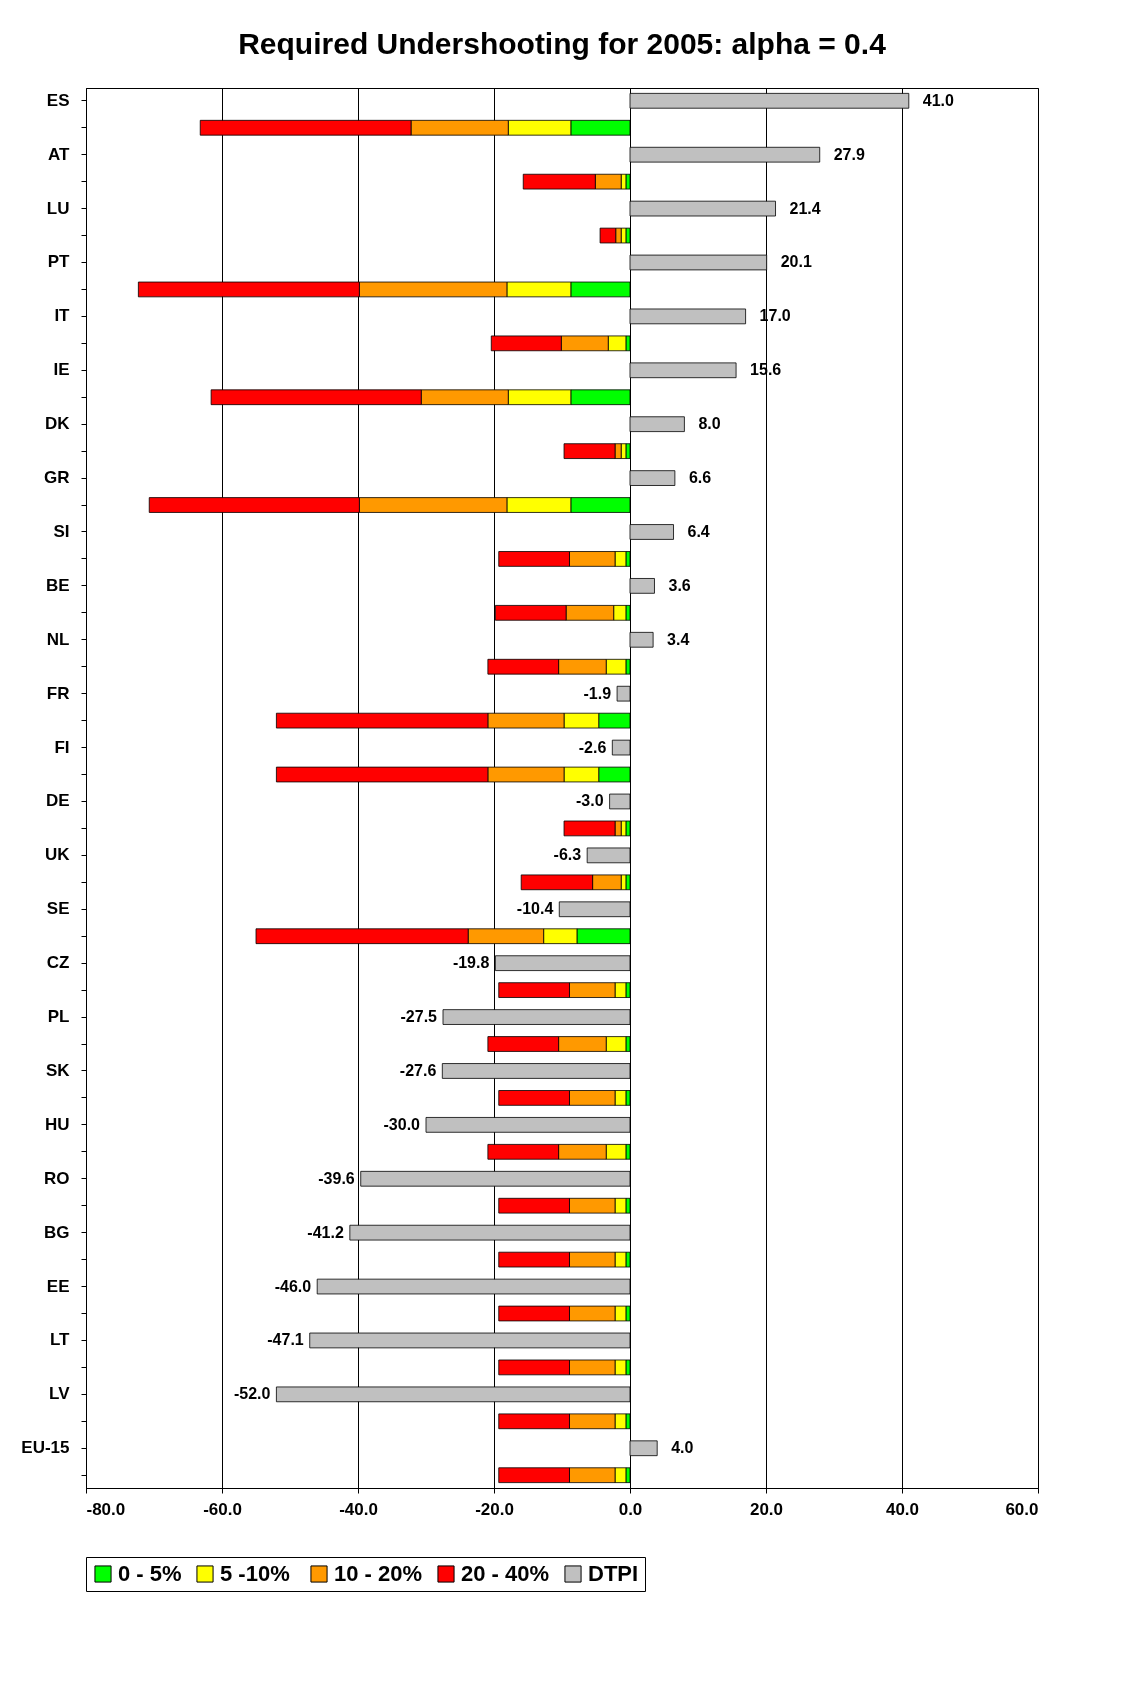 This screenshot has width=1141, height=1694. What do you see at coordinates (285, 1340) in the screenshot?
I see `data-label: -47.1` at bounding box center [285, 1340].